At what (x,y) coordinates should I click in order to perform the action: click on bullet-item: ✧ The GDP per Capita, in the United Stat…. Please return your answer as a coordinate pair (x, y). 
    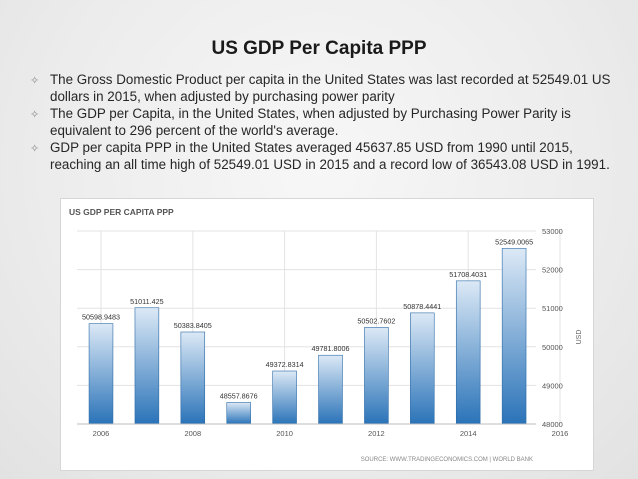
    Looking at the image, I should click on (323, 122).